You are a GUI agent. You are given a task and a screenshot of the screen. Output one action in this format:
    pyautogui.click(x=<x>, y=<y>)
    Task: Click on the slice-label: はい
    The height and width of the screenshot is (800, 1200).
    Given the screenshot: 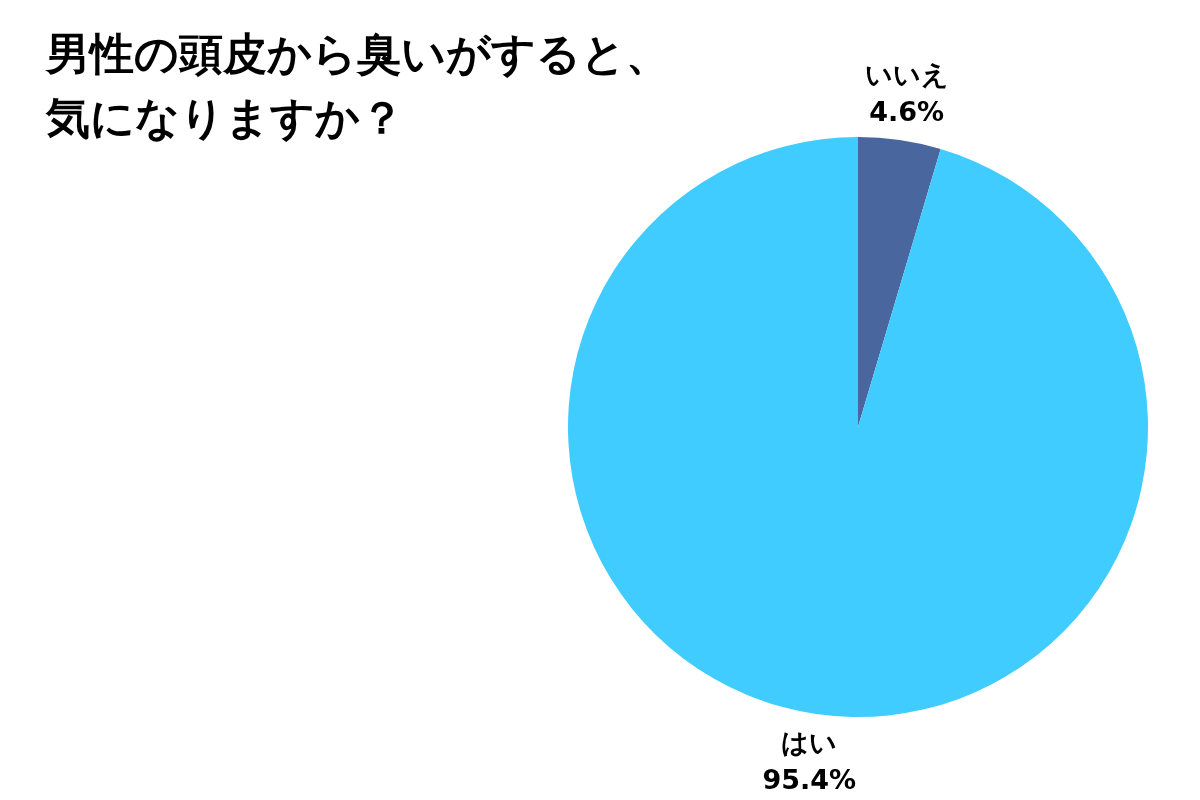 What is the action you would take?
    pyautogui.click(x=809, y=743)
    